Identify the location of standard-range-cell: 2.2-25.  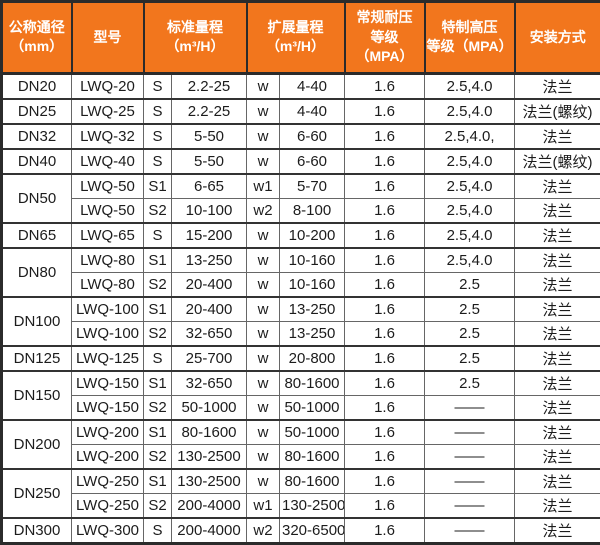
(209, 86).